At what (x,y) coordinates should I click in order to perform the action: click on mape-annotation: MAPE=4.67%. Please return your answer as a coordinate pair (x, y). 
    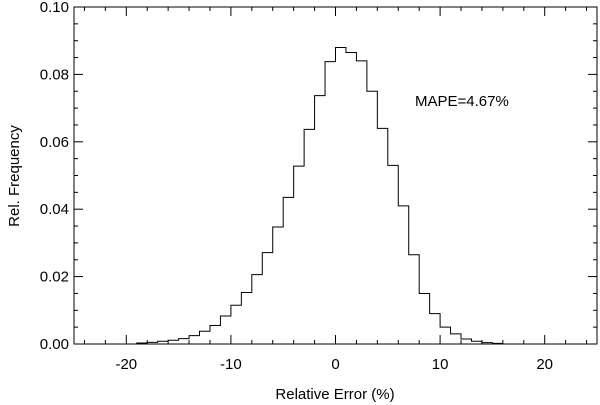
    Looking at the image, I should click on (462, 101).